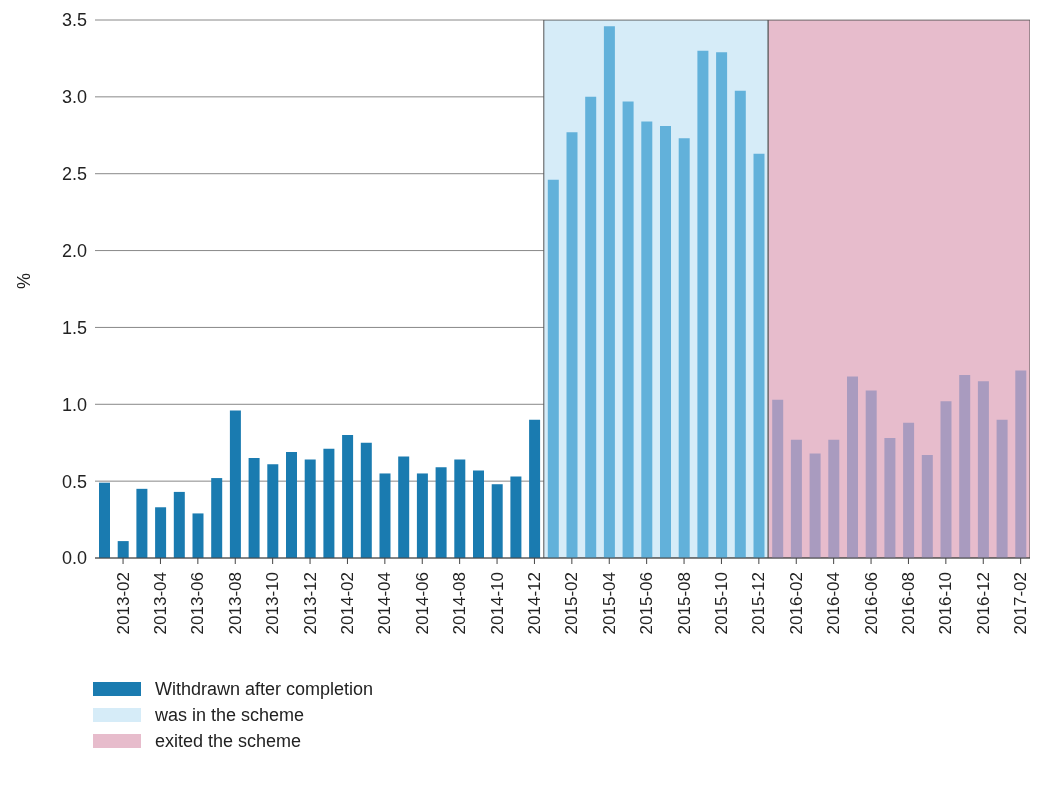 This screenshot has height=796, width=1041. What do you see at coordinates (684, 603) in the screenshot?
I see `x-tick-label: 2015-08` at bounding box center [684, 603].